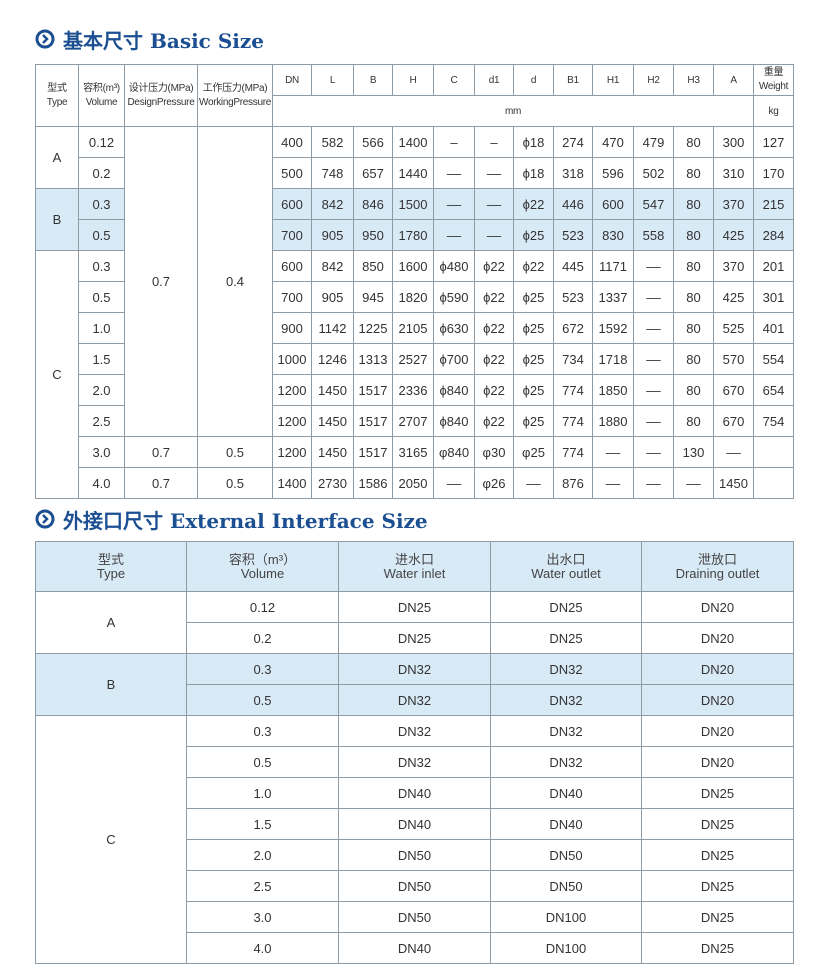  What do you see at coordinates (613, 328) in the screenshot?
I see `dimension-cell: 1592` at bounding box center [613, 328].